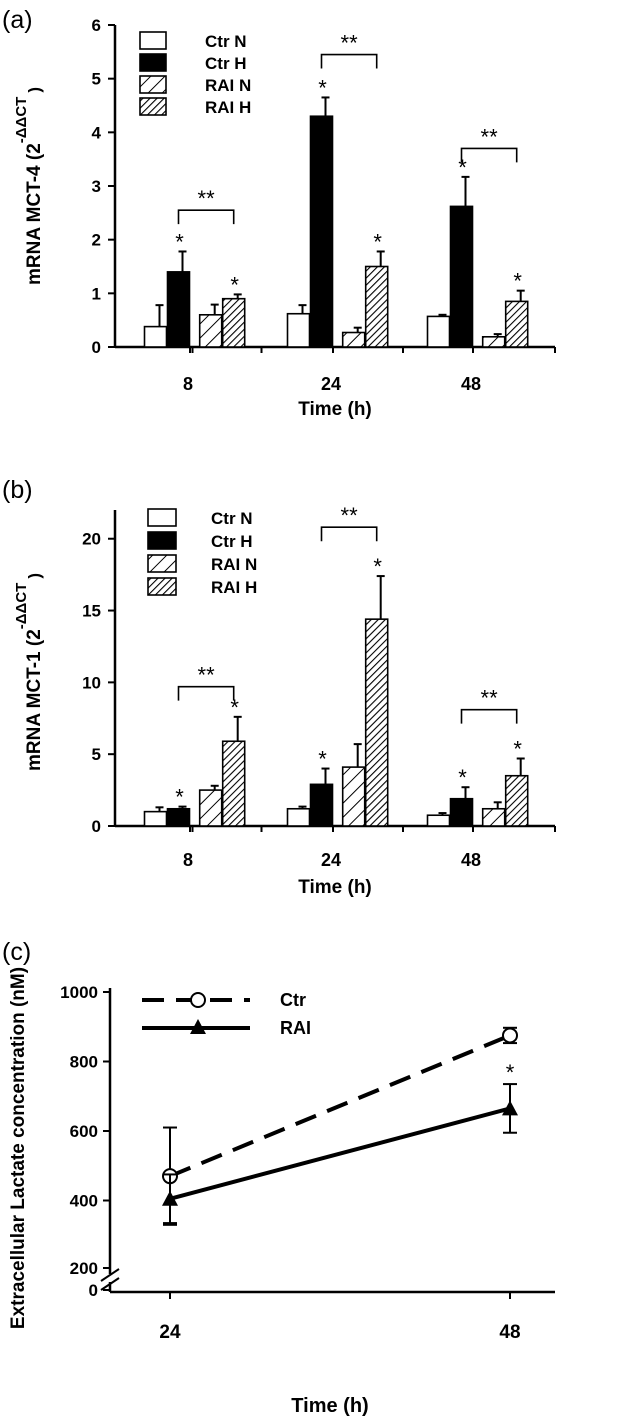  I want to click on panel-b-label: (b), so click(17, 490).